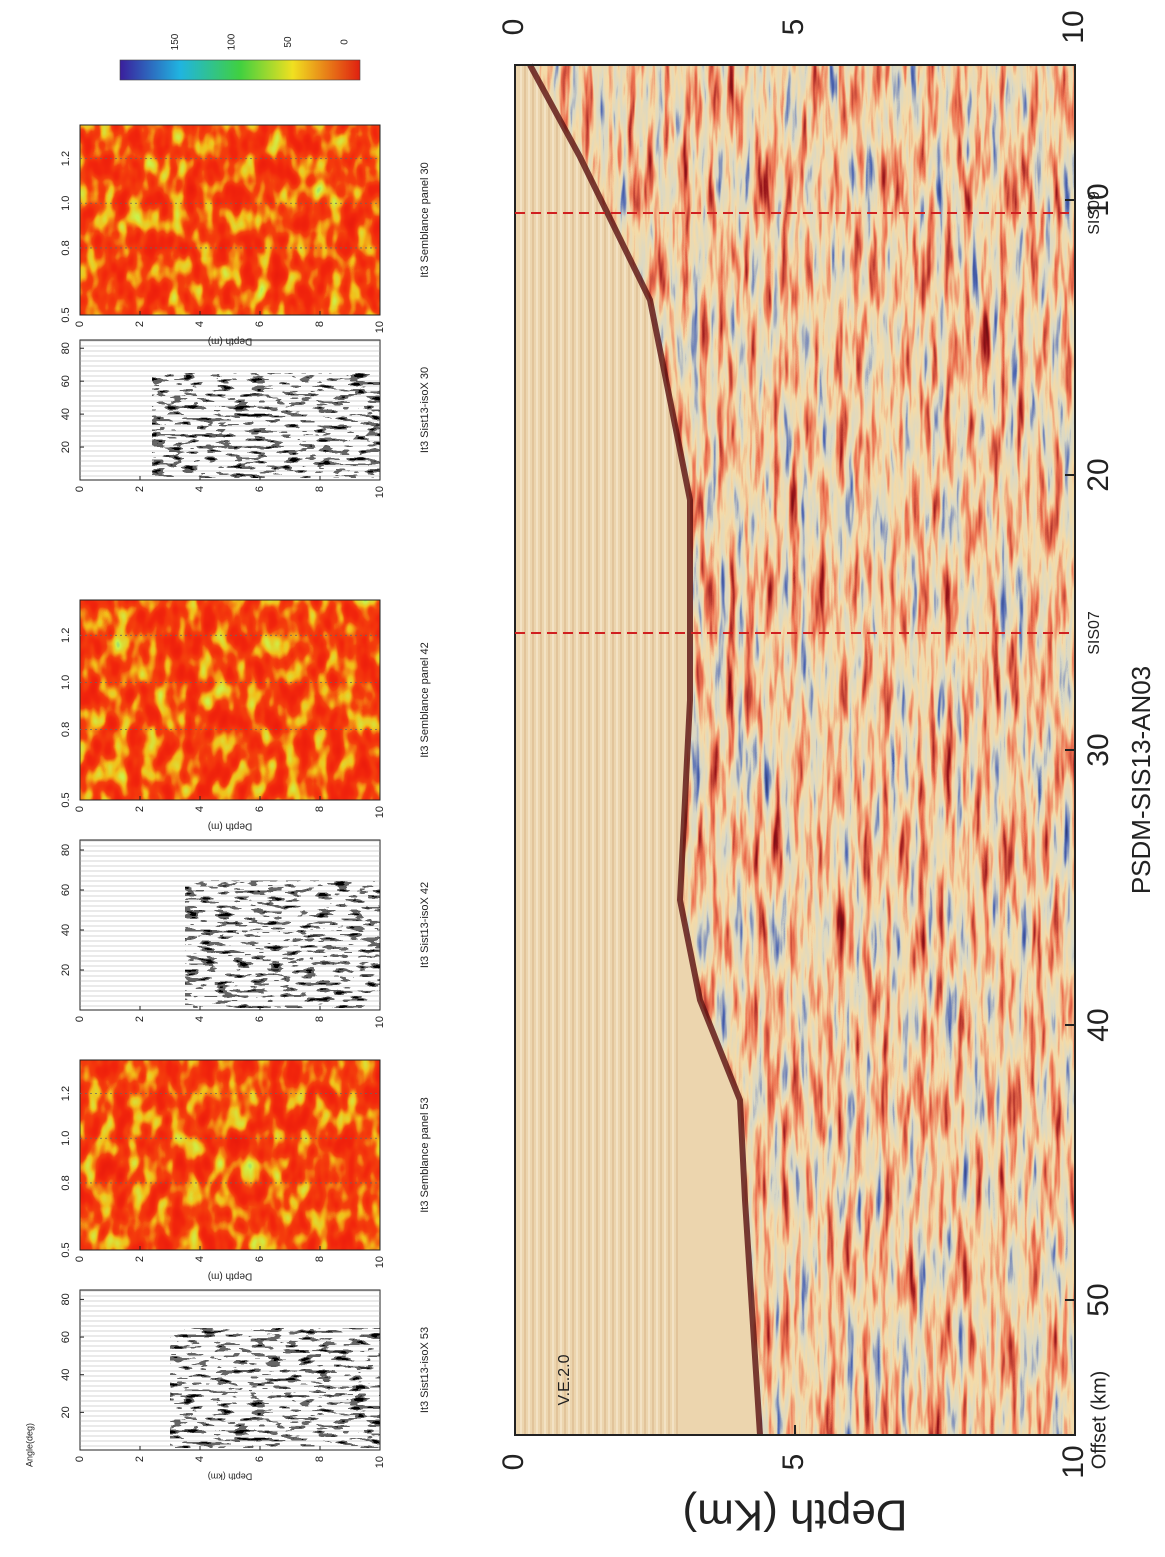 This screenshot has width=1165, height=1557. I want to click on x-axis-label: Angle(deg), so click(29, 1445).